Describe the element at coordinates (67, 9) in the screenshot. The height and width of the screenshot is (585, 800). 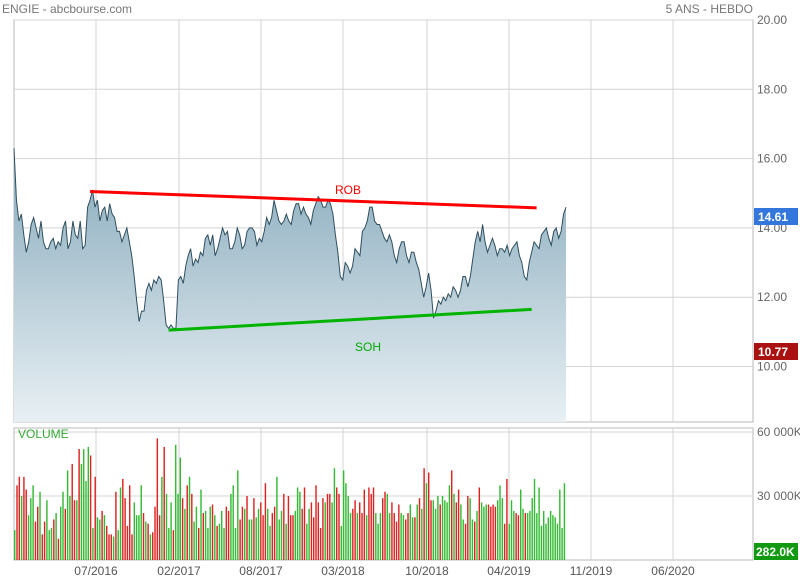
I see `chart-title-left: ENGIE - abcbourse.com` at that location.